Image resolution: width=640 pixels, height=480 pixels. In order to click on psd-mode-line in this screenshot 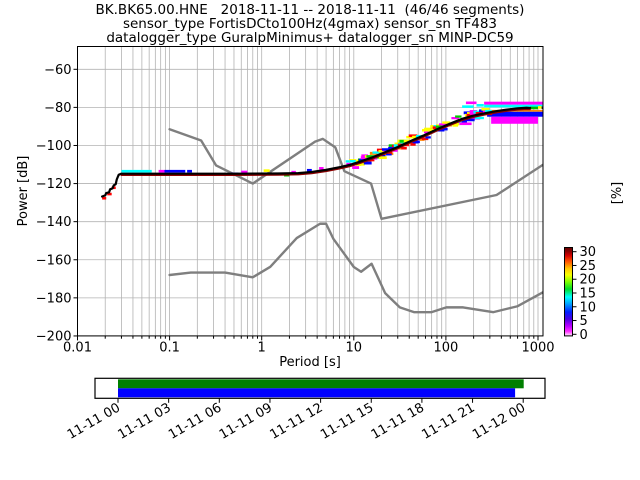, I will do `click(316, 152)`.